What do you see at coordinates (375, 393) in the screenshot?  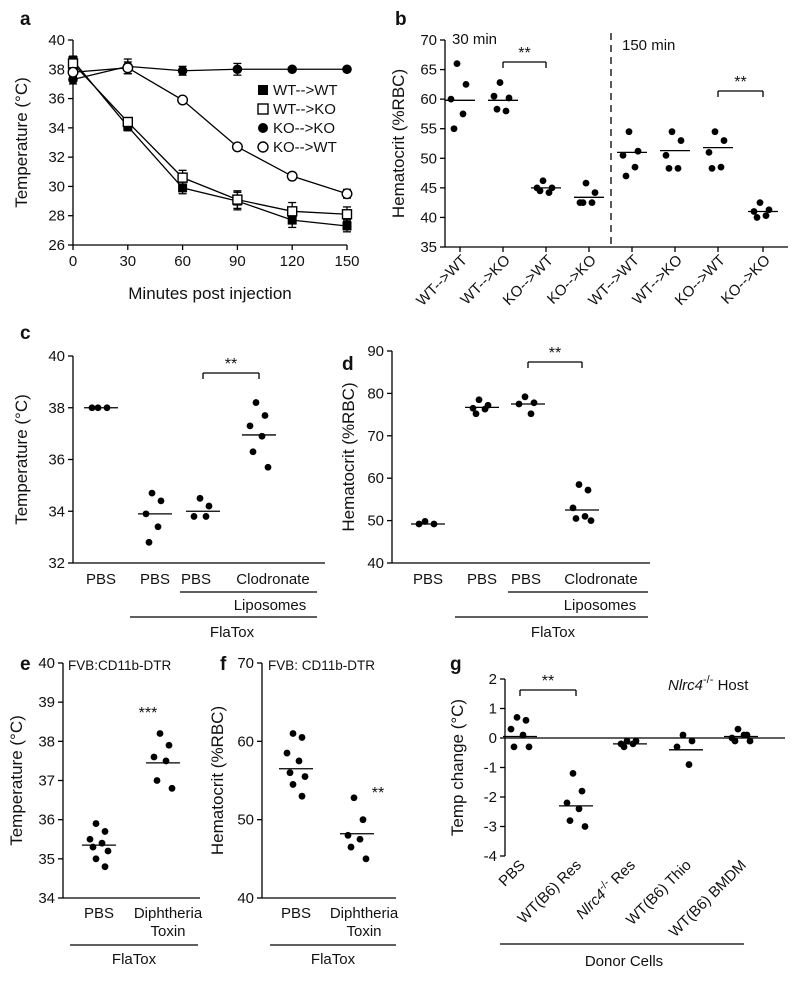 I see `y-tick-label-d: 80` at bounding box center [375, 393].